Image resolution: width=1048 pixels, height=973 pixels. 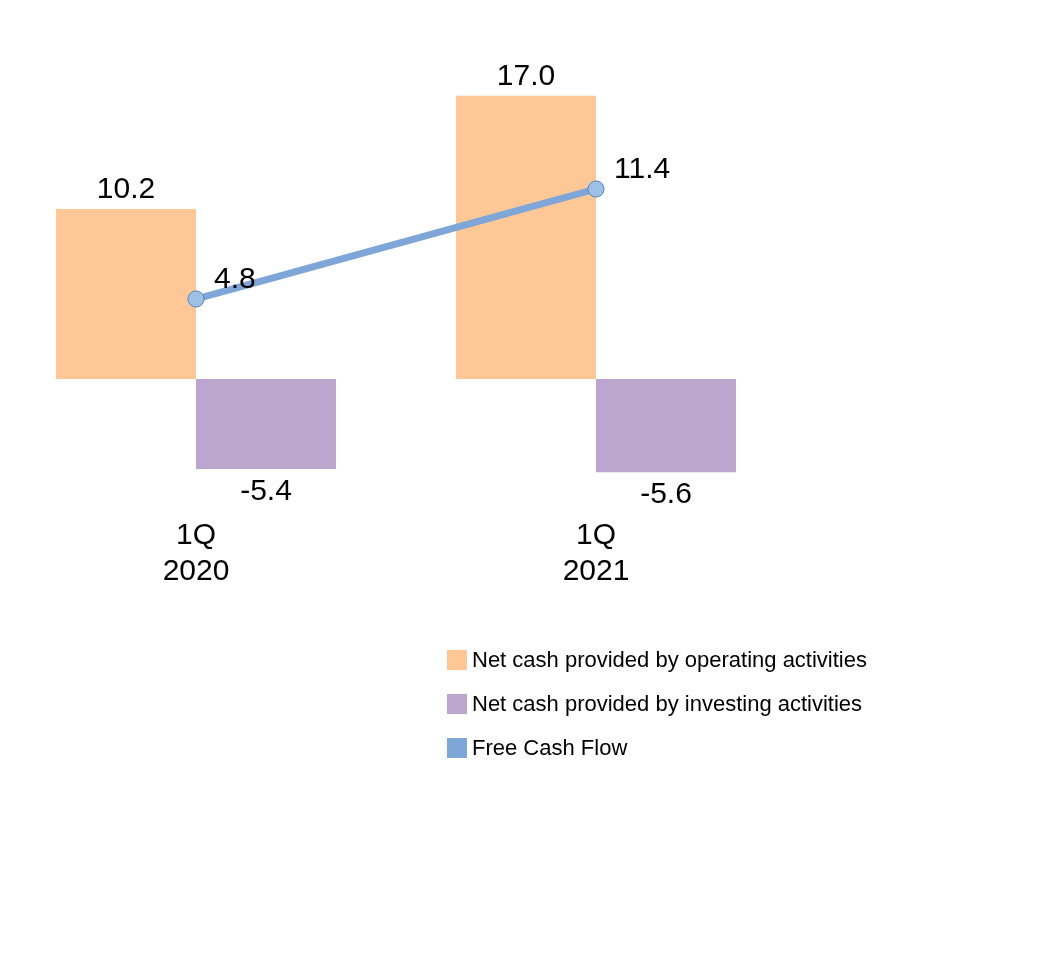 What do you see at coordinates (126, 187) in the screenshot?
I see `data-label: 10.2` at bounding box center [126, 187].